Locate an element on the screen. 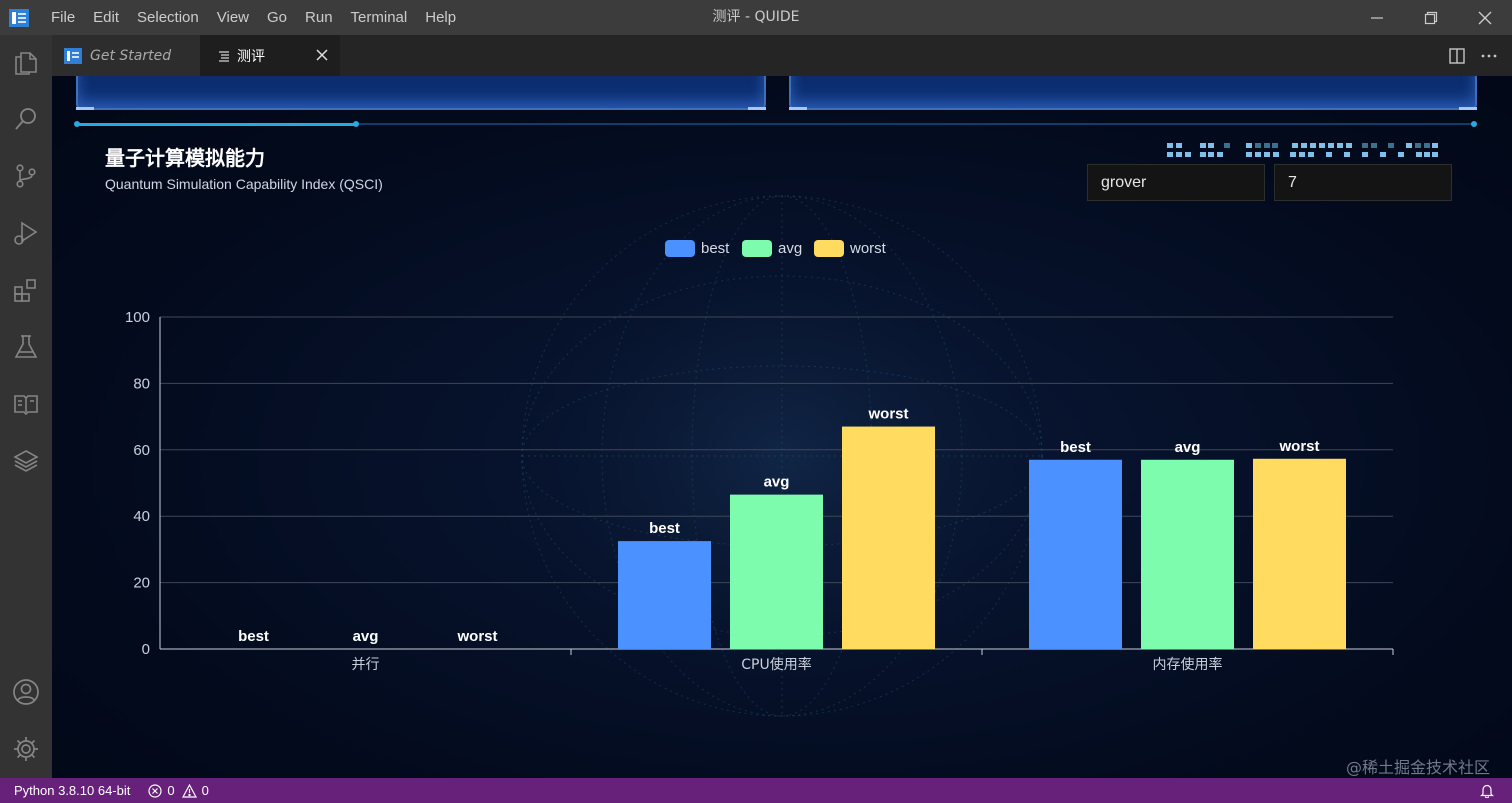  warning-icon is located at coordinates (189, 790).